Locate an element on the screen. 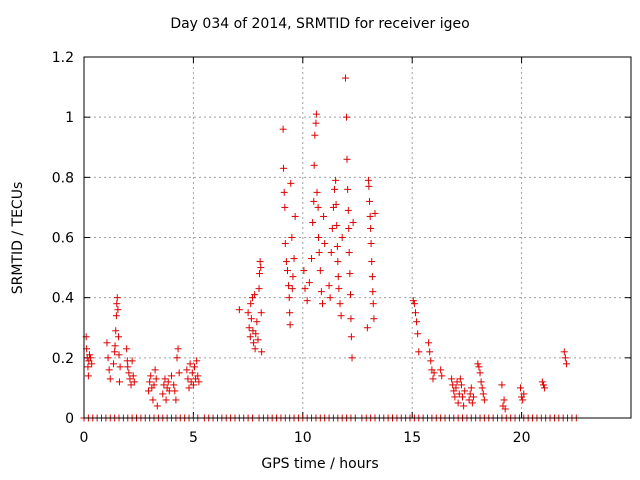 This screenshot has height=480, width=640. x-tick-label: 0 is located at coordinates (84, 438).